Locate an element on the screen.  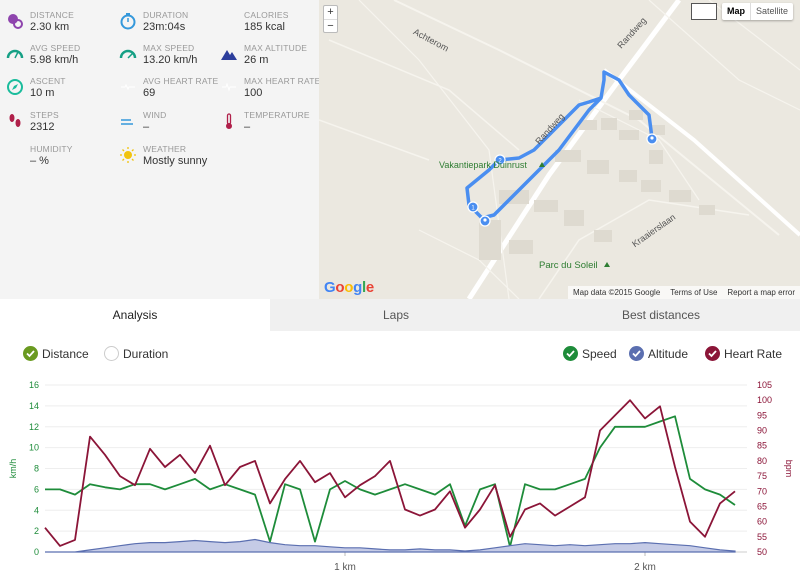
zoom-out-button: − is located at coordinates (330, 25).